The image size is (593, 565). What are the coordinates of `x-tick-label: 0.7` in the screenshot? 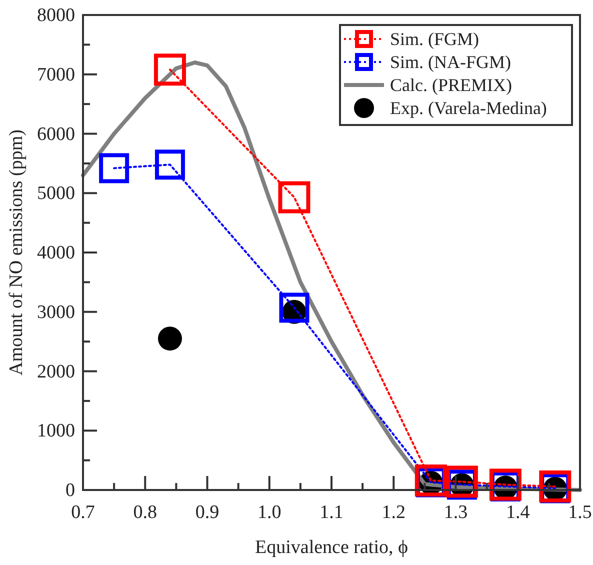 It's located at (83, 512).